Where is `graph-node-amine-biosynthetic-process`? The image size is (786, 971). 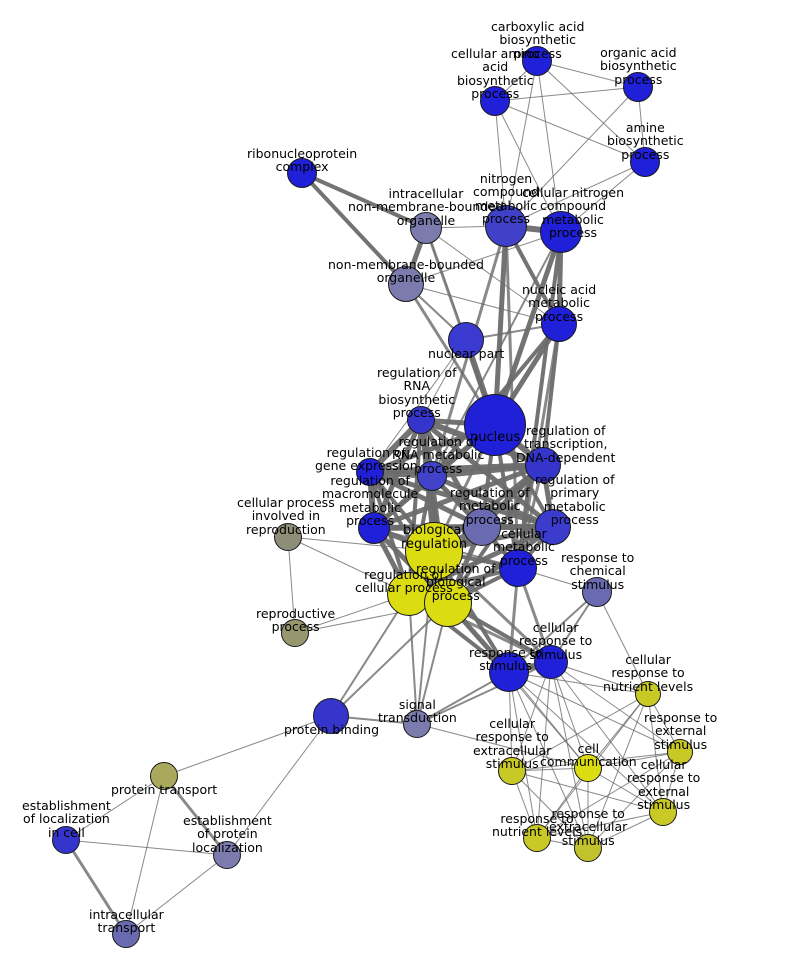
graph-node-amine-biosynthetic-process is located at coordinates (645, 162).